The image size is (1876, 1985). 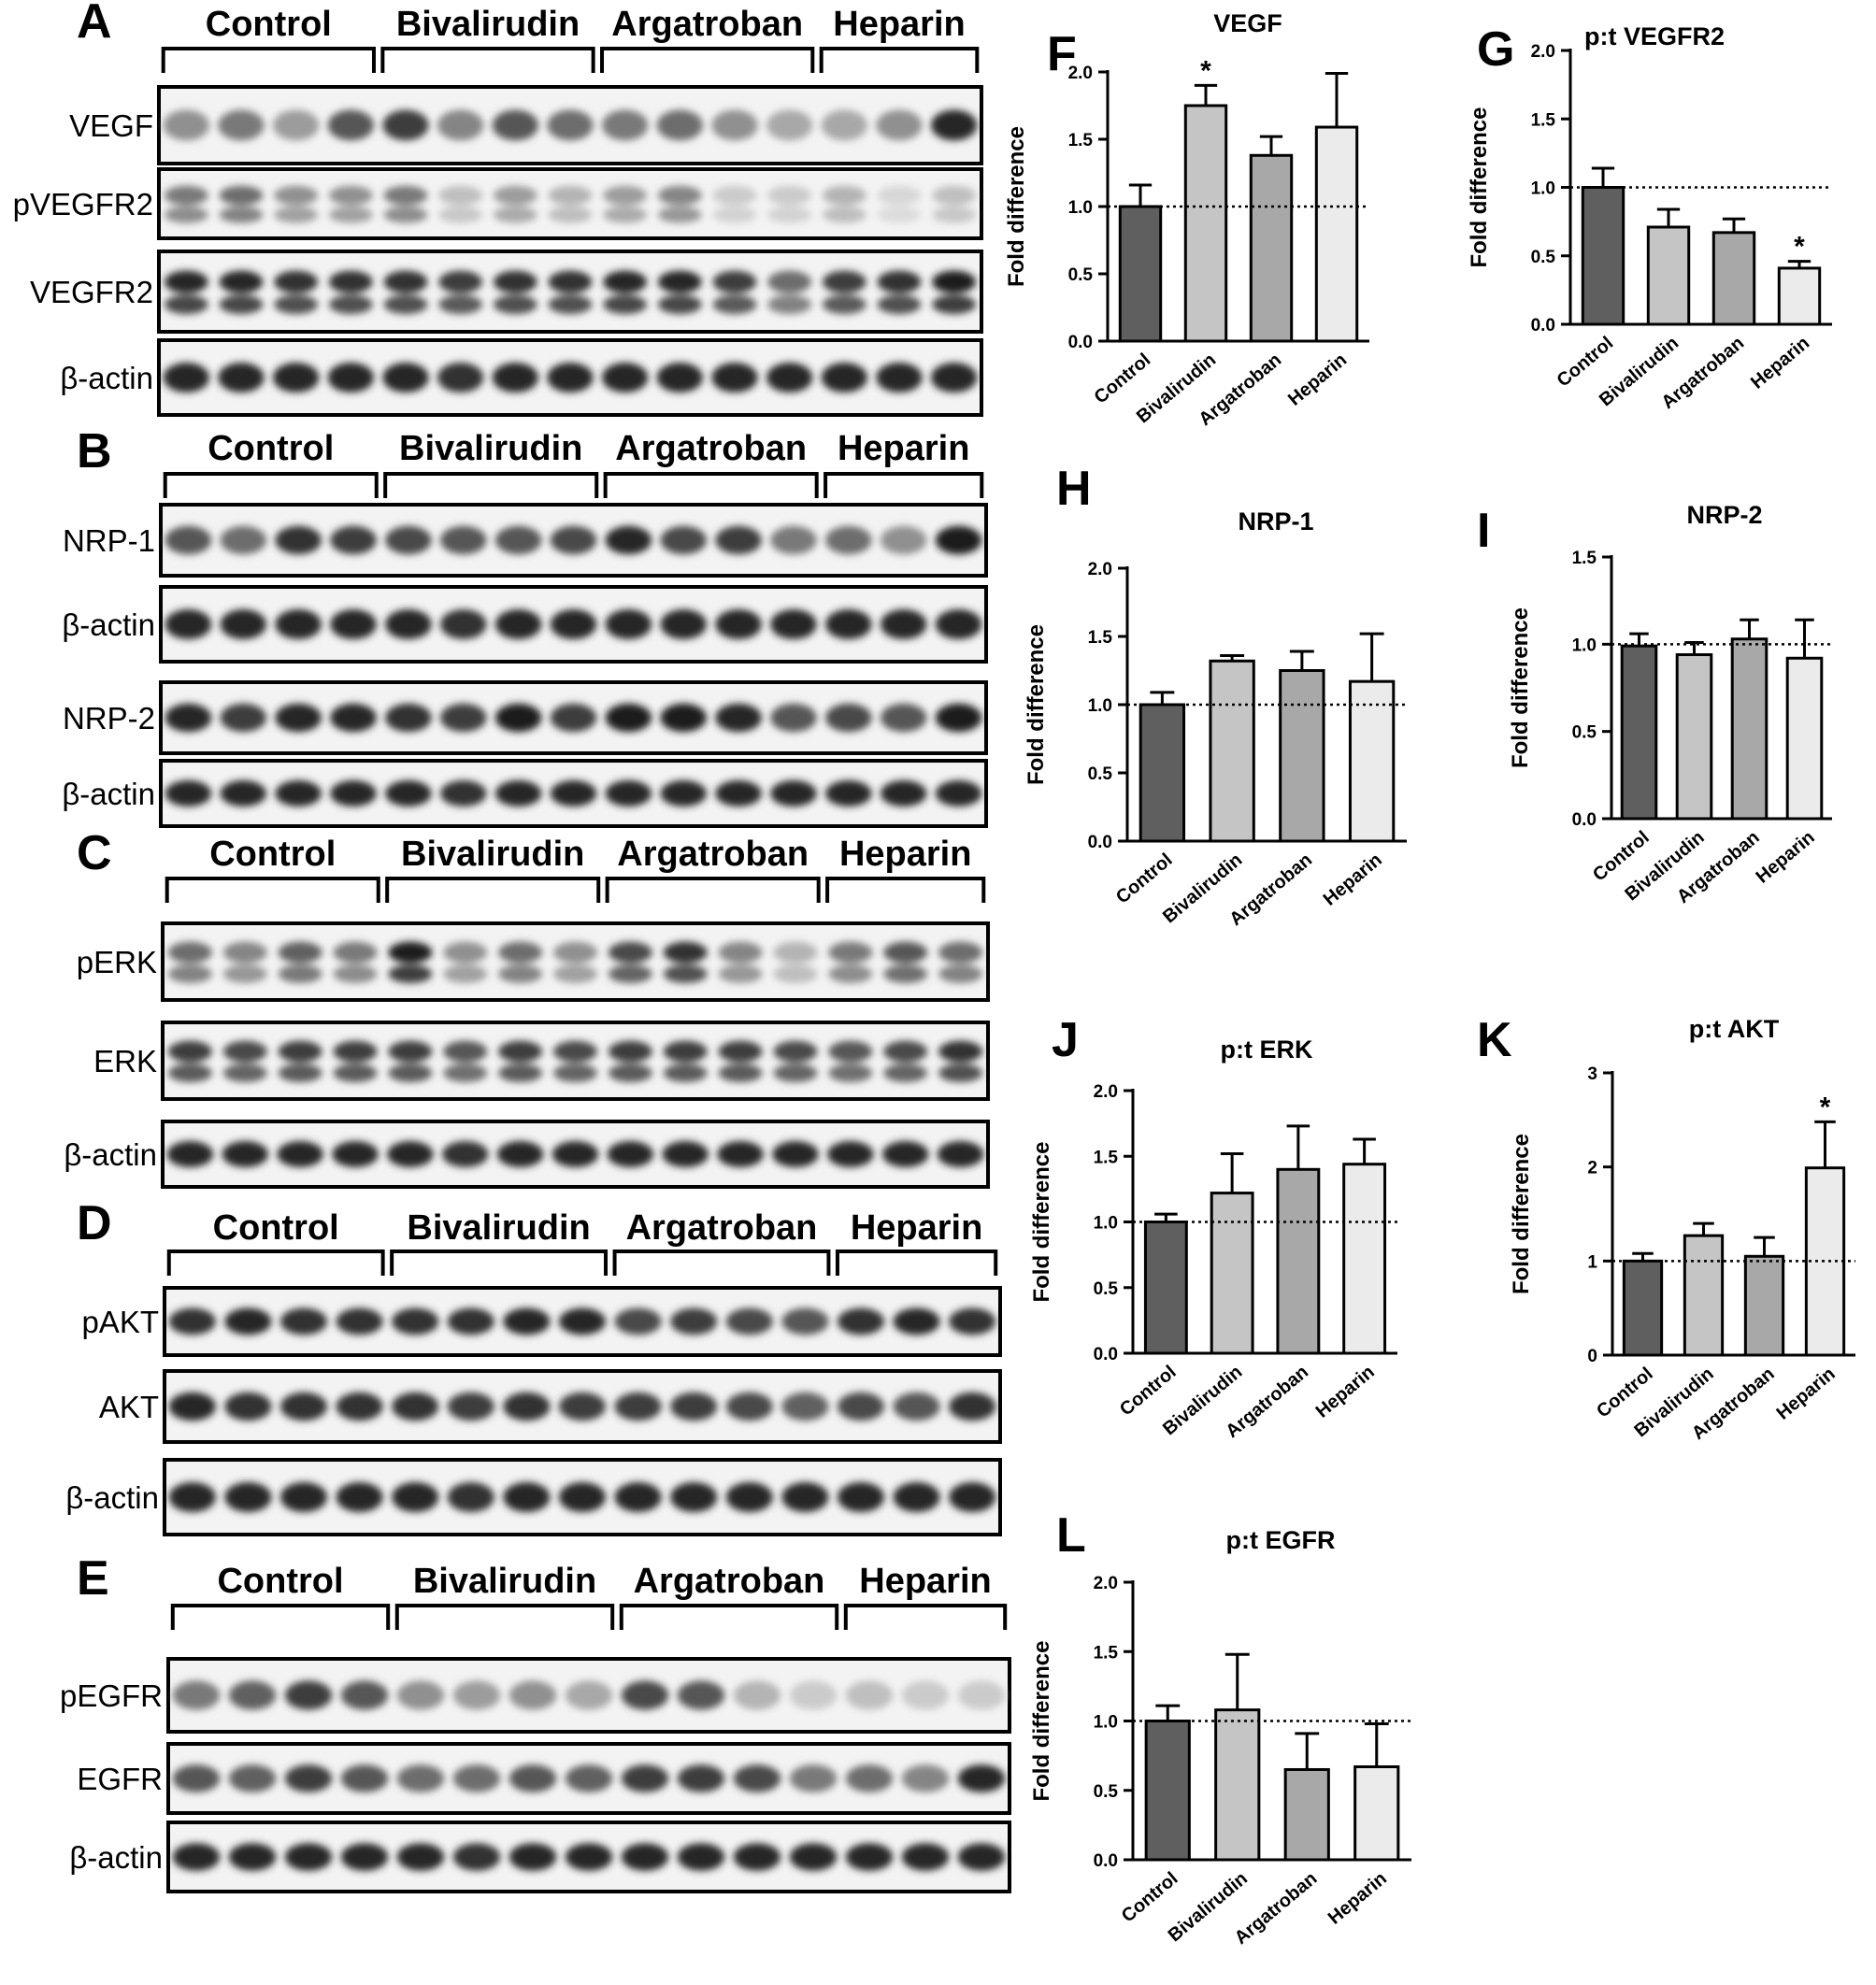 What do you see at coordinates (117, 962) in the screenshot?
I see `blot-label: pERK` at bounding box center [117, 962].